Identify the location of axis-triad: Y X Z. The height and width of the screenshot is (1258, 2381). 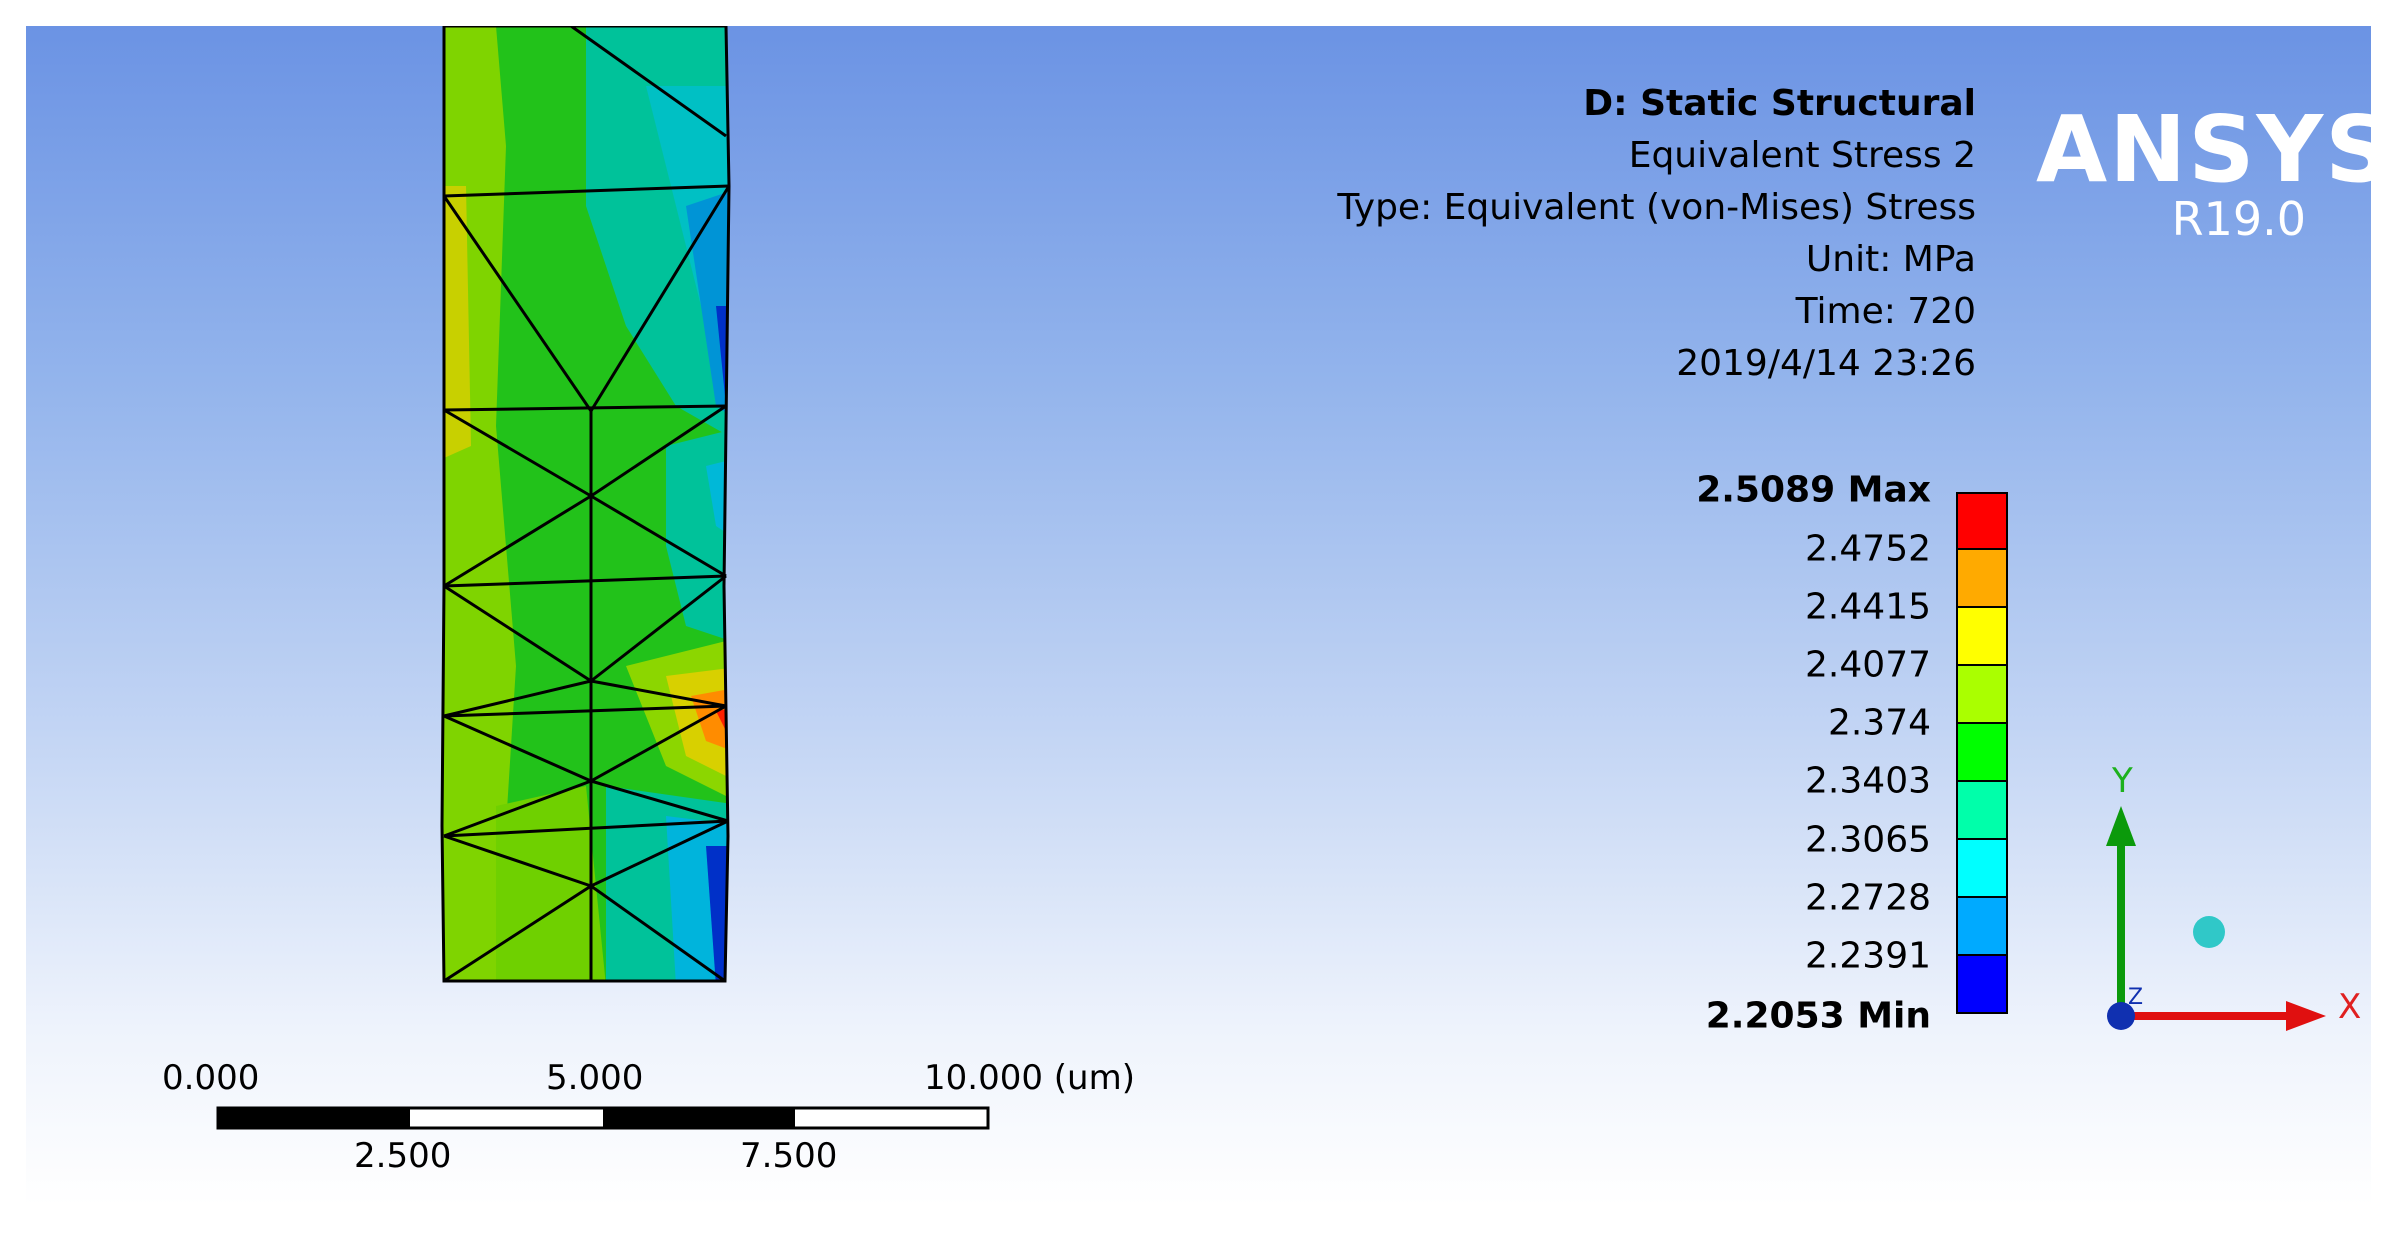
(2206, 926).